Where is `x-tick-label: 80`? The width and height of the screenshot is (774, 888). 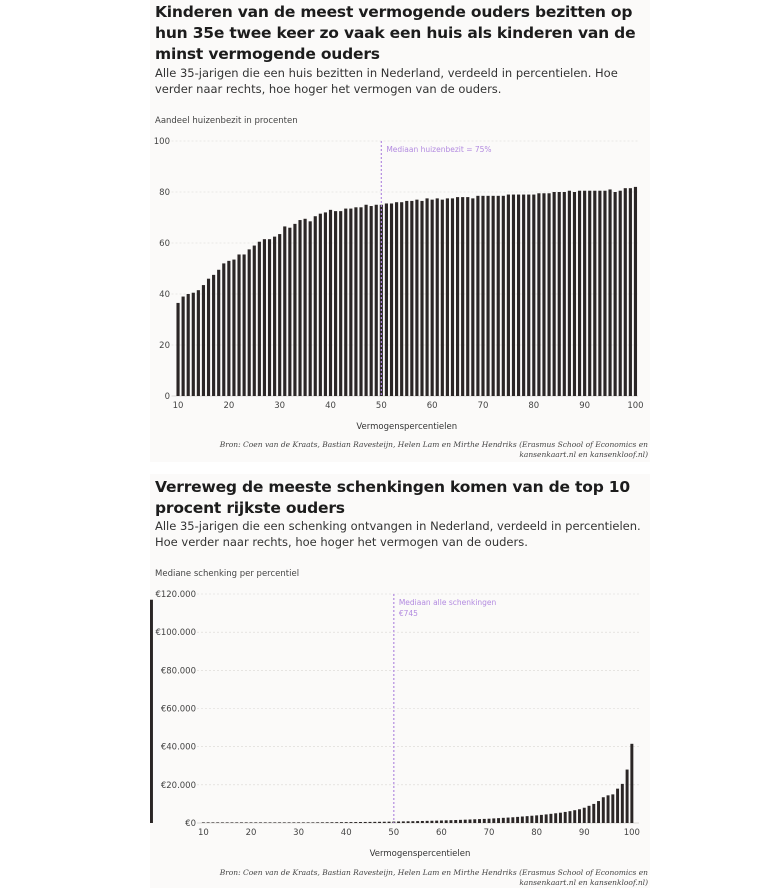
x-tick-label: 80 is located at coordinates (536, 833).